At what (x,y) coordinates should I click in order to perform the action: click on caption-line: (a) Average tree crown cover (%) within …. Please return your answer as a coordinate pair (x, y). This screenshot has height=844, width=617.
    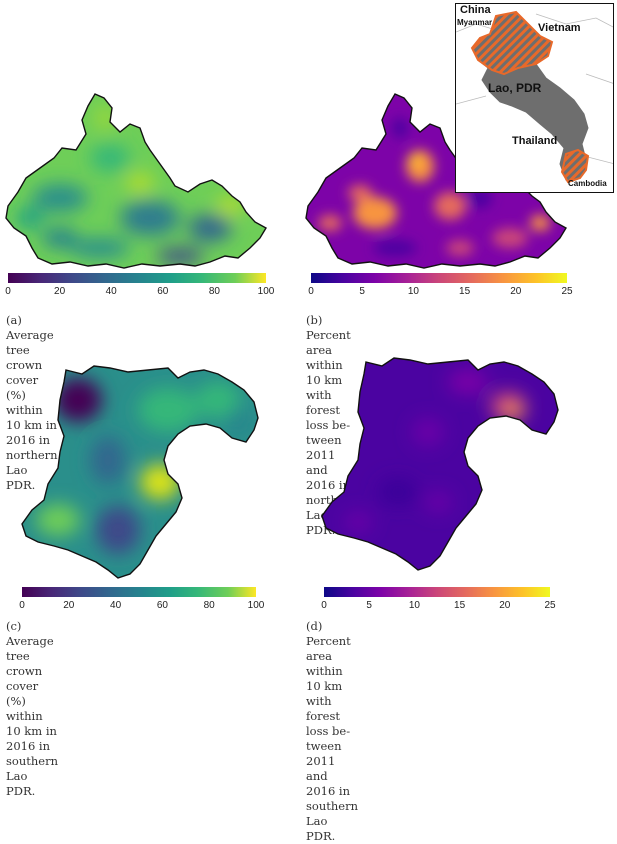
    Looking at the image, I should click on (31, 372).